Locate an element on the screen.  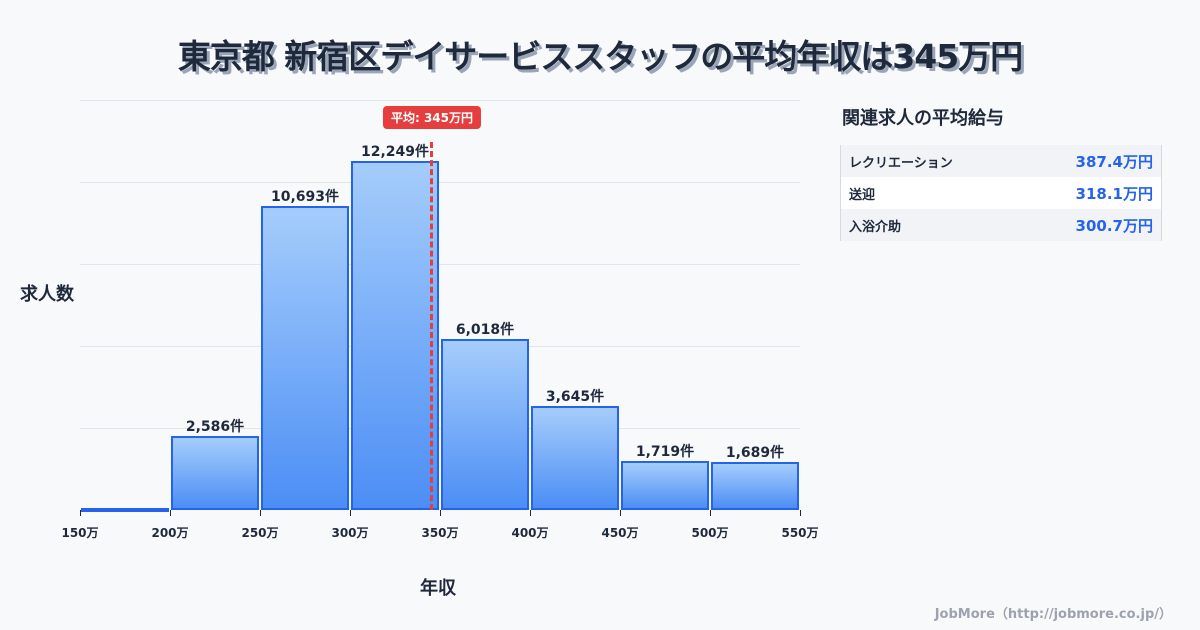
x-tick-label: 200万 is located at coordinates (170, 533).